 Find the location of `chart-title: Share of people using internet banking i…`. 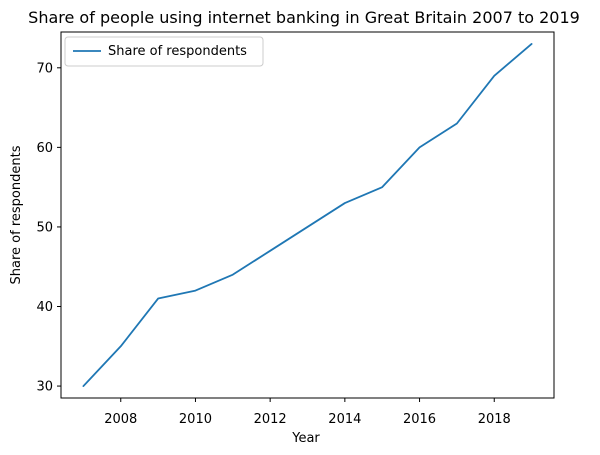

chart-title: Share of people using internet banking i… is located at coordinates (304, 17).